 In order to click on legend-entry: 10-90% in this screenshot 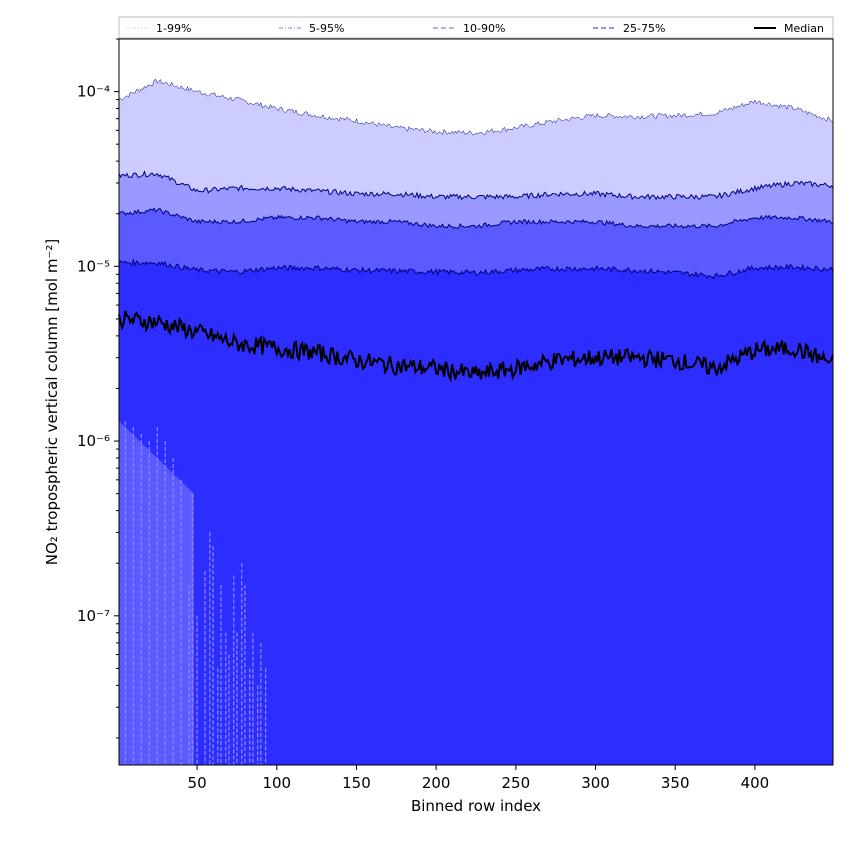, I will do `click(469, 28)`.